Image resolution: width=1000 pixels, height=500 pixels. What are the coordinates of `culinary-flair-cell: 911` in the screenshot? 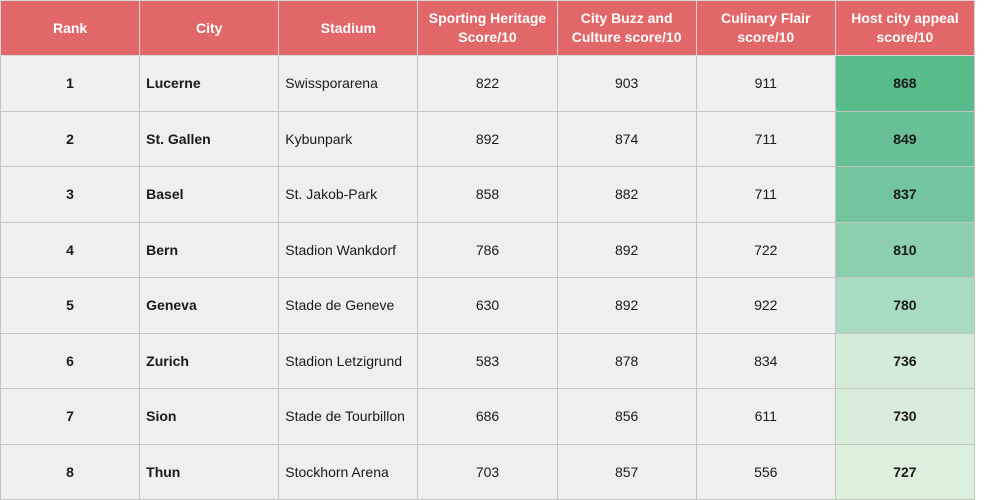 It's located at (765, 83).